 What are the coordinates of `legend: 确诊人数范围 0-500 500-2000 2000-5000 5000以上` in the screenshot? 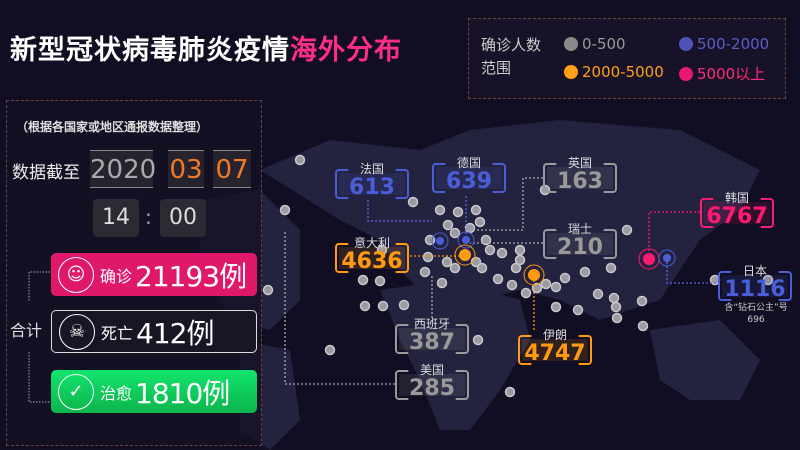 It's located at (627, 58).